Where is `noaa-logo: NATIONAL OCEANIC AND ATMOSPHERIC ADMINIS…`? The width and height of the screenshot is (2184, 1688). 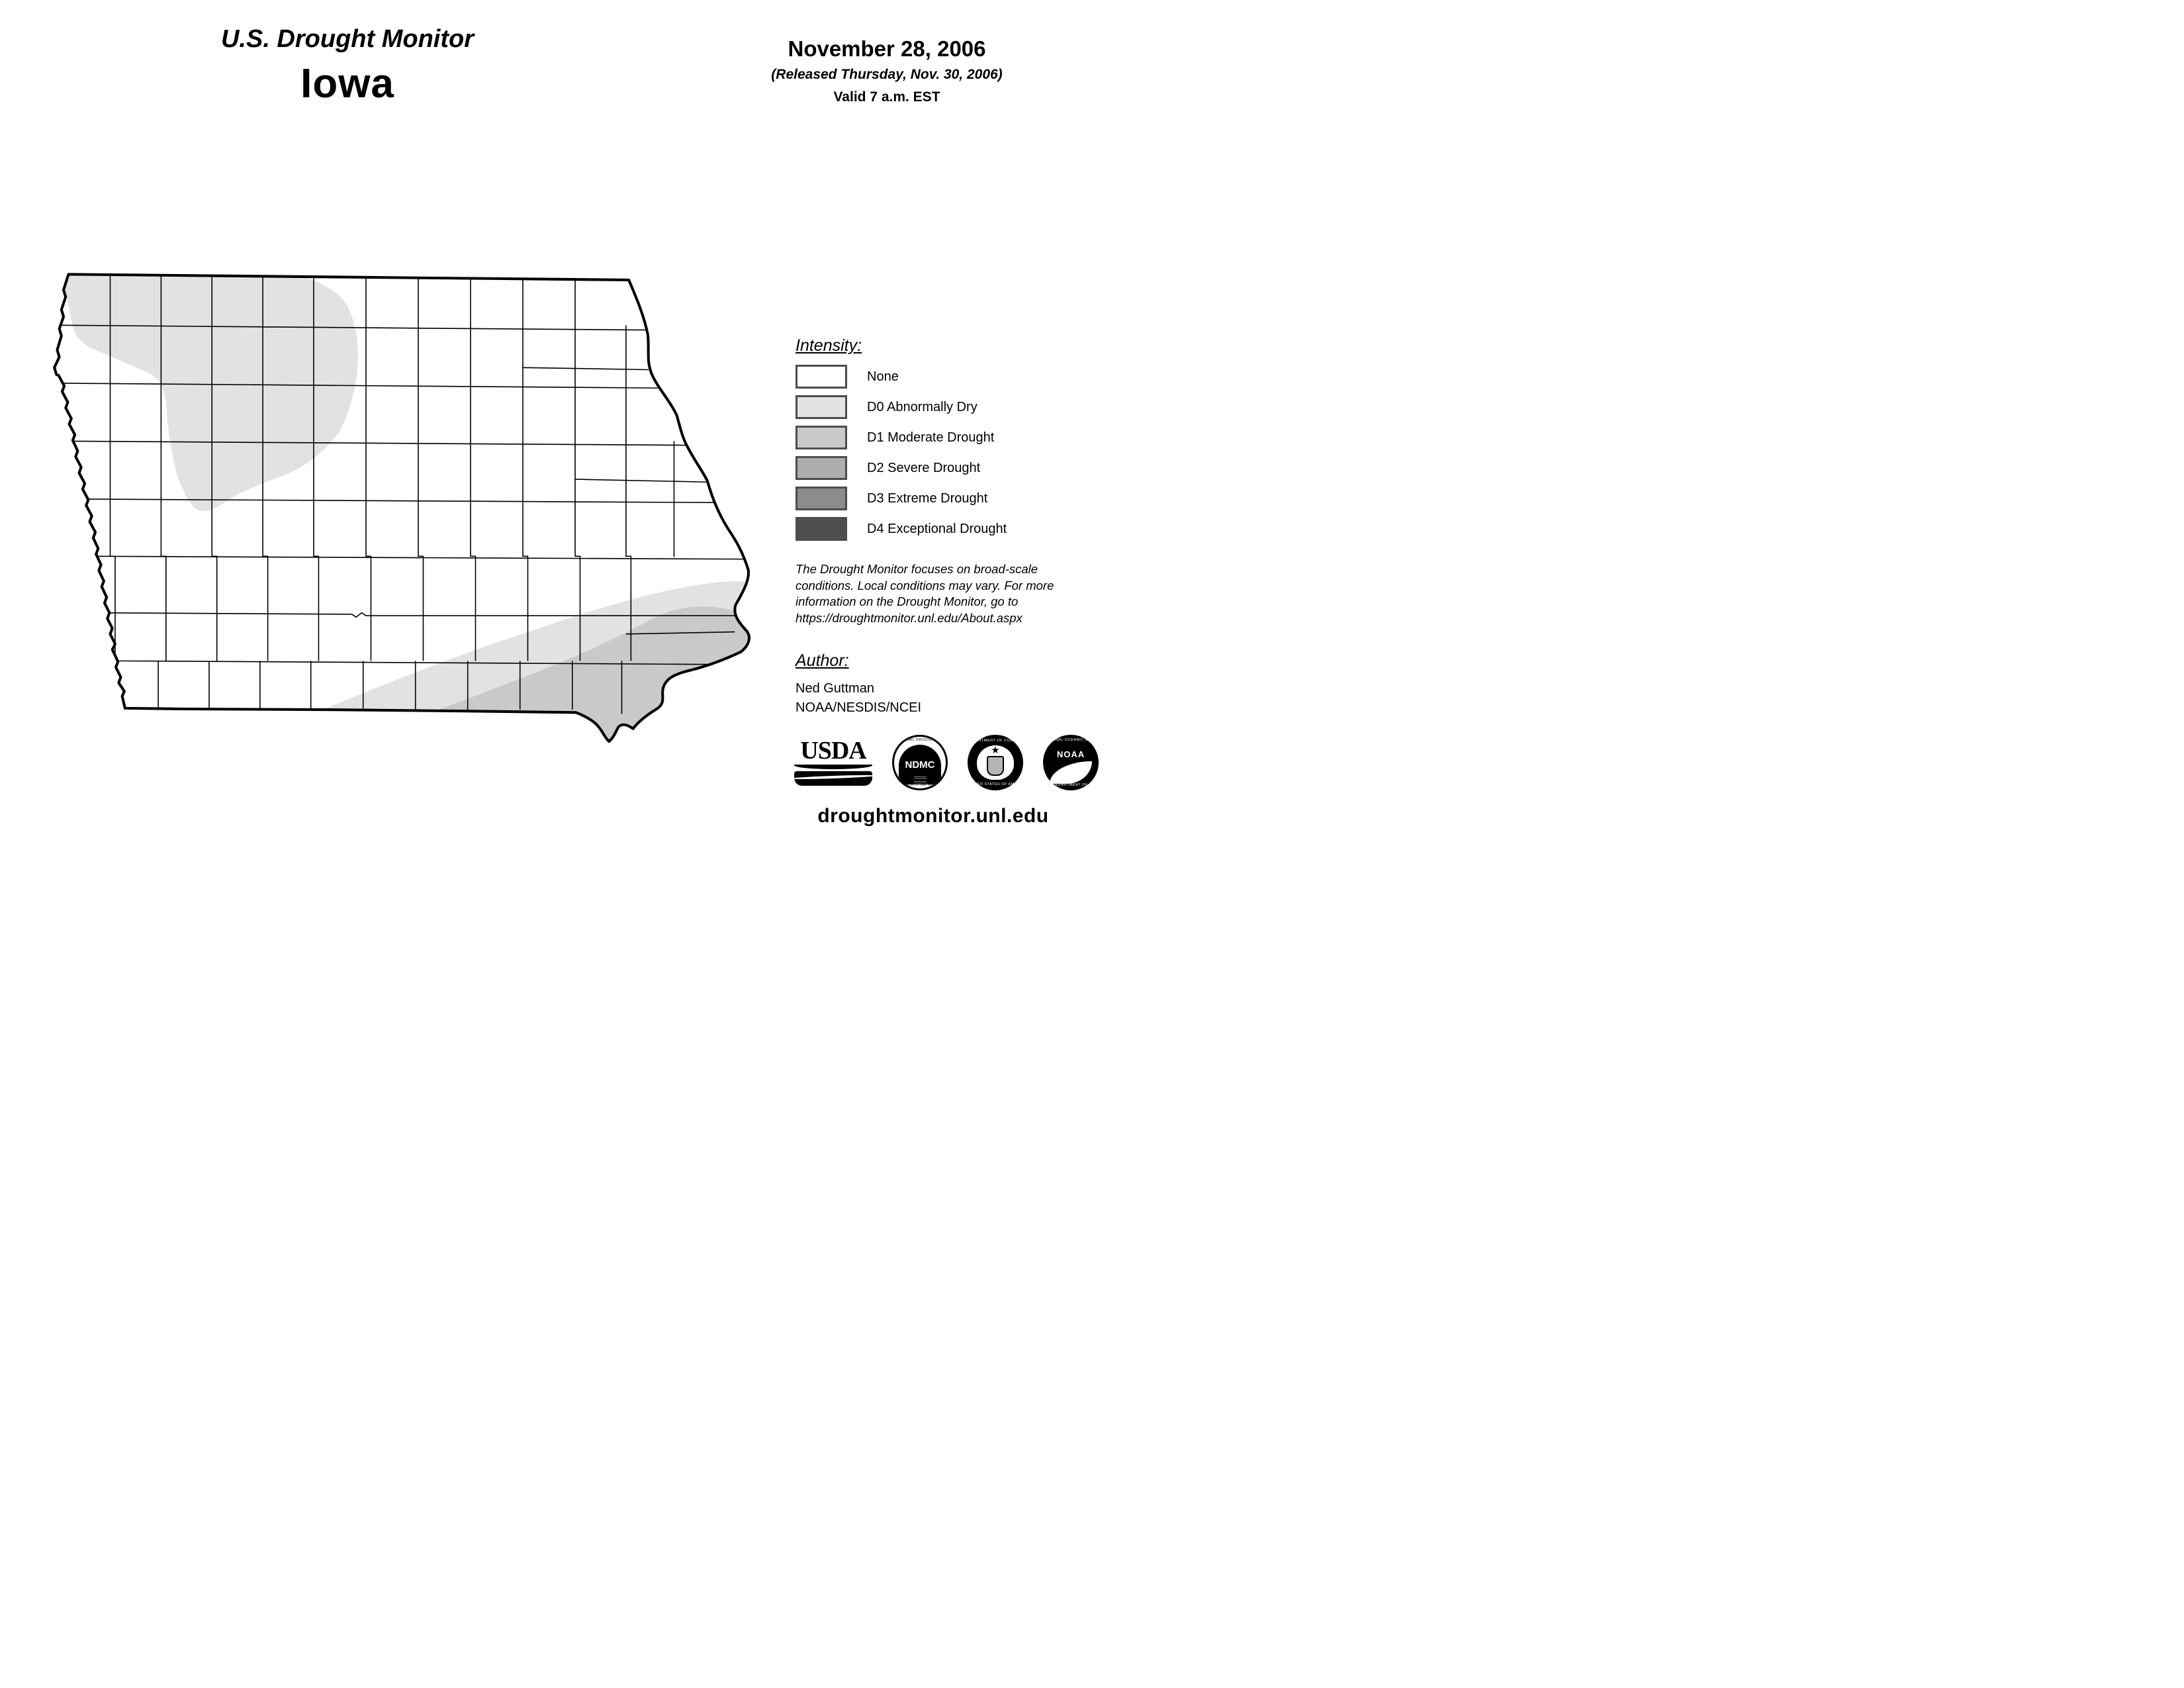 noaa-logo: NATIONAL OCEANIC AND ATMOSPHERIC ADMINIS… is located at coordinates (1071, 762).